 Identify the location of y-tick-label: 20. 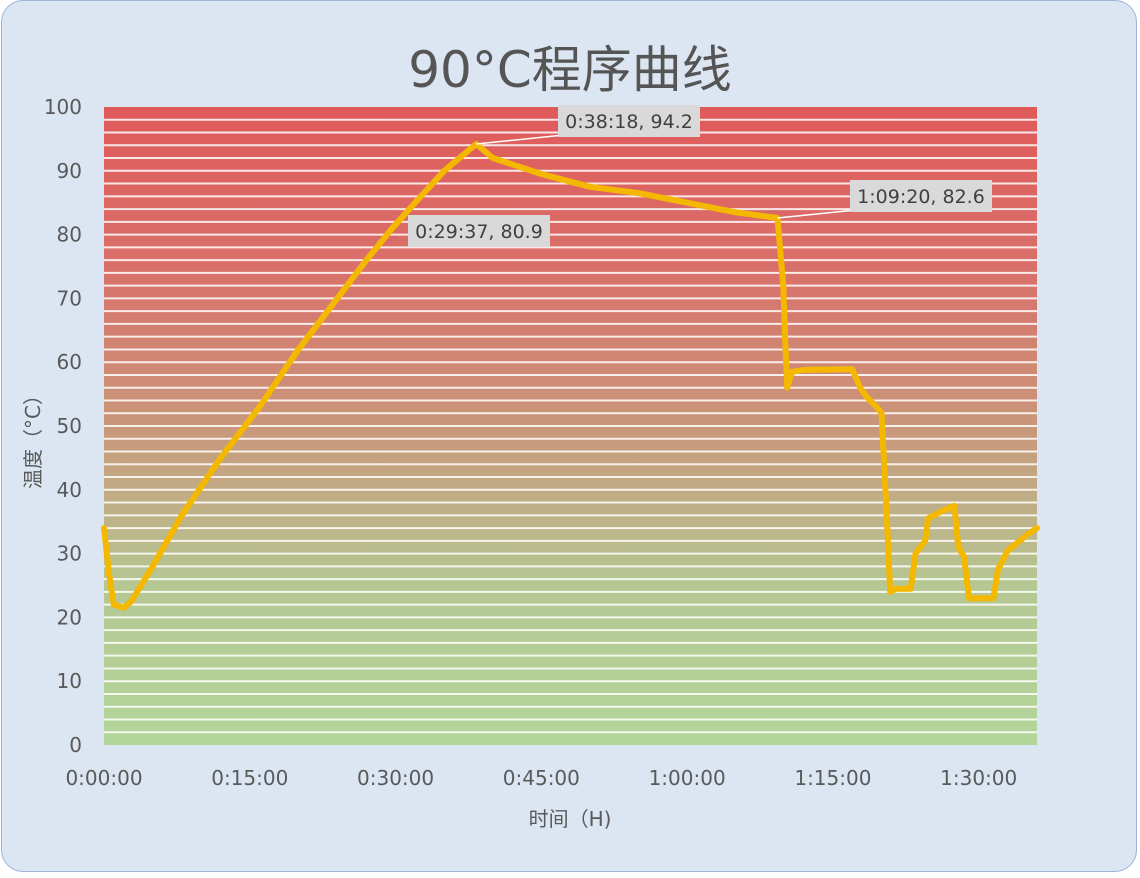
(69, 617).